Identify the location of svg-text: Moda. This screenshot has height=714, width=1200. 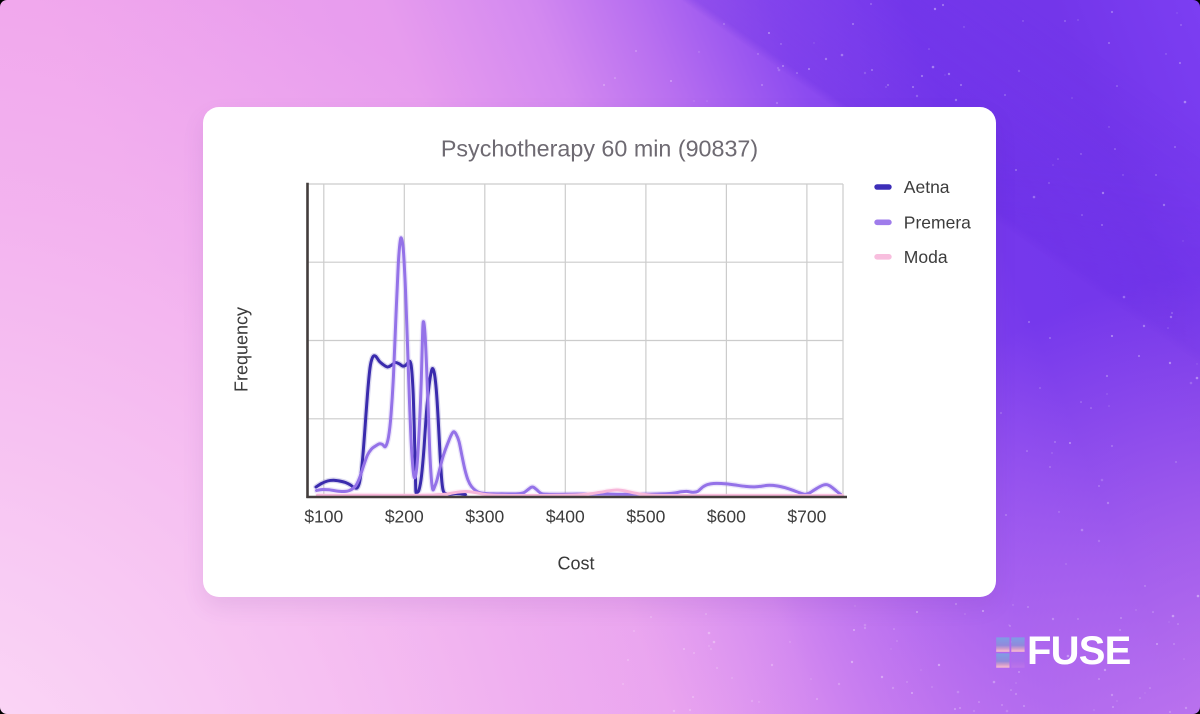
(926, 257).